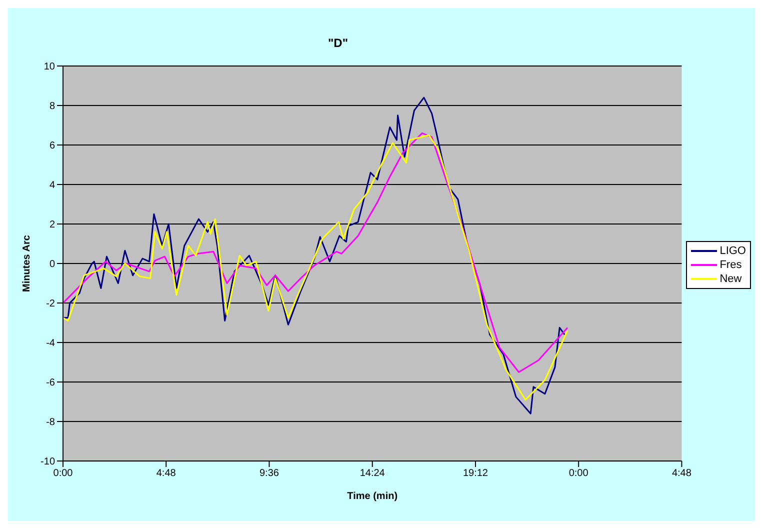 The image size is (763, 529). I want to click on y-tick-label: 6, so click(52, 146).